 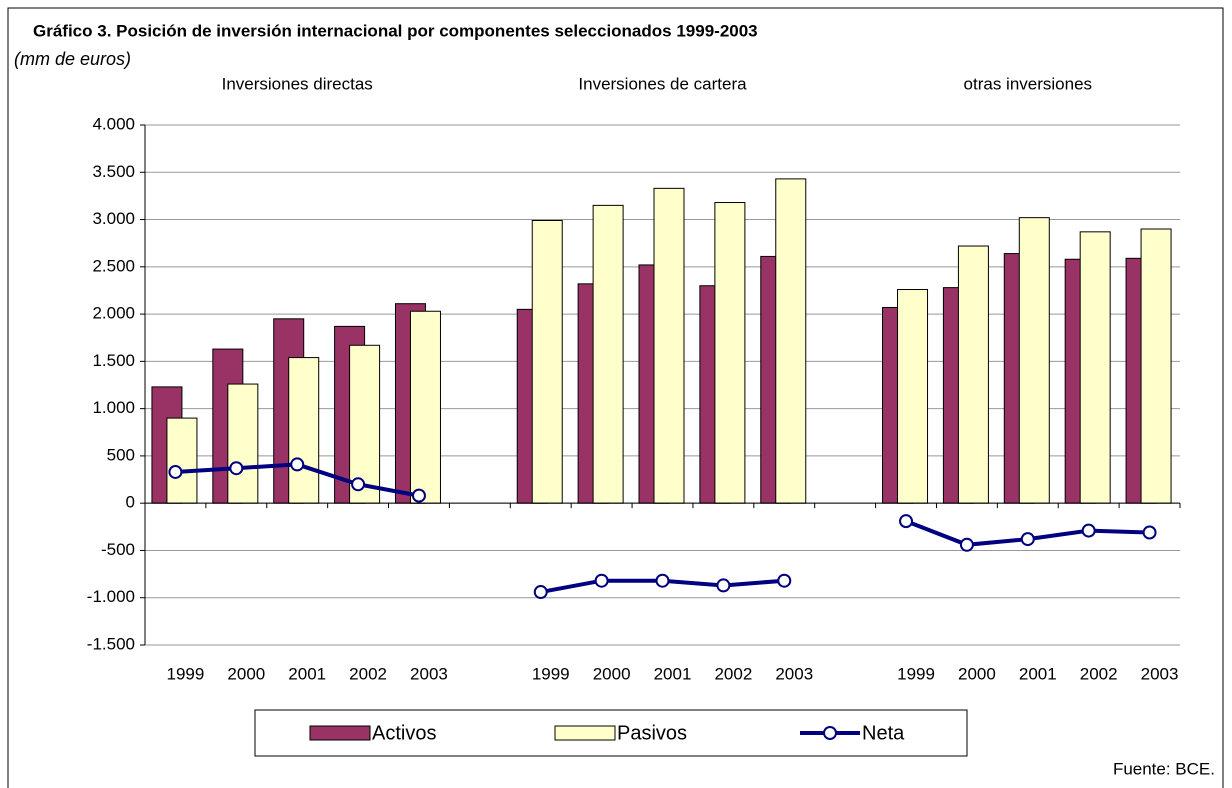 What do you see at coordinates (113, 313) in the screenshot?
I see `y-tick-label: 2.000` at bounding box center [113, 313].